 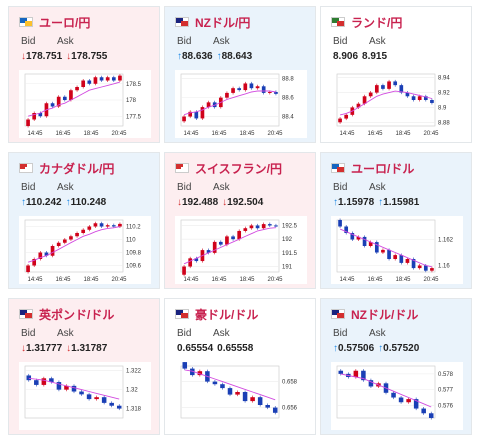 What do you see at coordinates (393, 105) in the screenshot?
I see `chart-svg: 8.94 8.92 8.9 8.88 14:45 16:45 18:45 20:45` at bounding box center [393, 105].